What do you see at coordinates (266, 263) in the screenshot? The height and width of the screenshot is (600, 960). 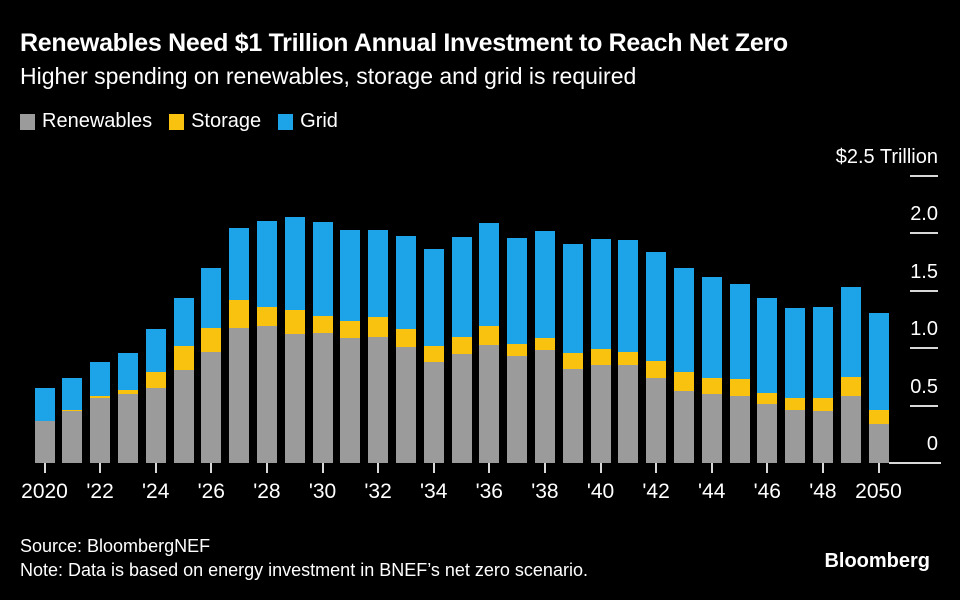 I see `bar-2028-grid` at bounding box center [266, 263].